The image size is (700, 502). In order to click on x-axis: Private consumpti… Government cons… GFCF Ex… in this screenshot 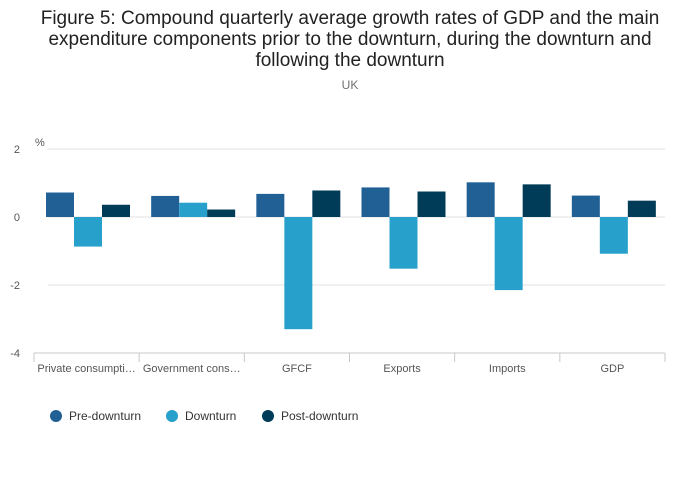, I will do `click(349, 363)`.